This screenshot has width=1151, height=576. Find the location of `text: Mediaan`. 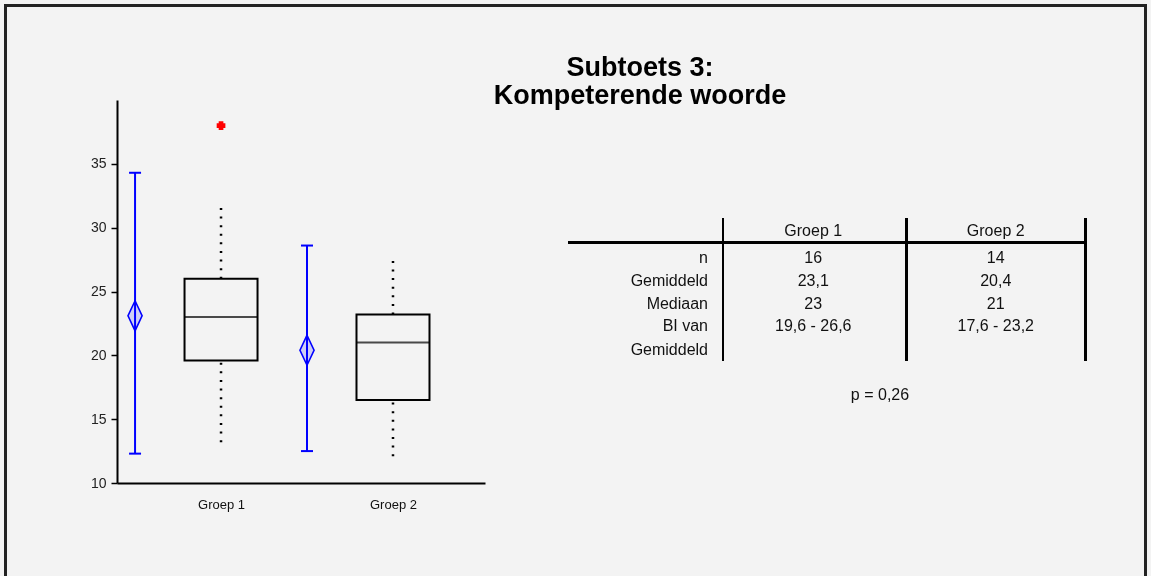

text: Mediaan is located at coordinates (677, 303).